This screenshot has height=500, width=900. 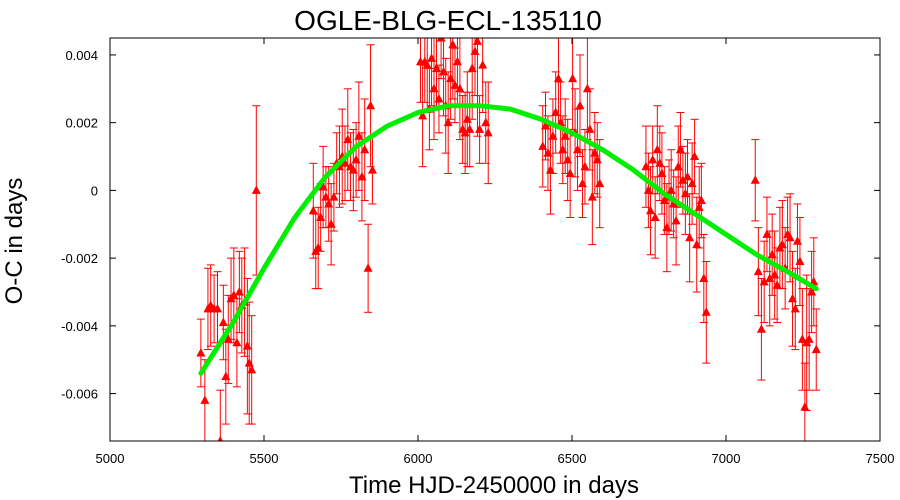 What do you see at coordinates (448, 20) in the screenshot?
I see `chart-title: OGLE-BLG-ECL-135110` at bounding box center [448, 20].